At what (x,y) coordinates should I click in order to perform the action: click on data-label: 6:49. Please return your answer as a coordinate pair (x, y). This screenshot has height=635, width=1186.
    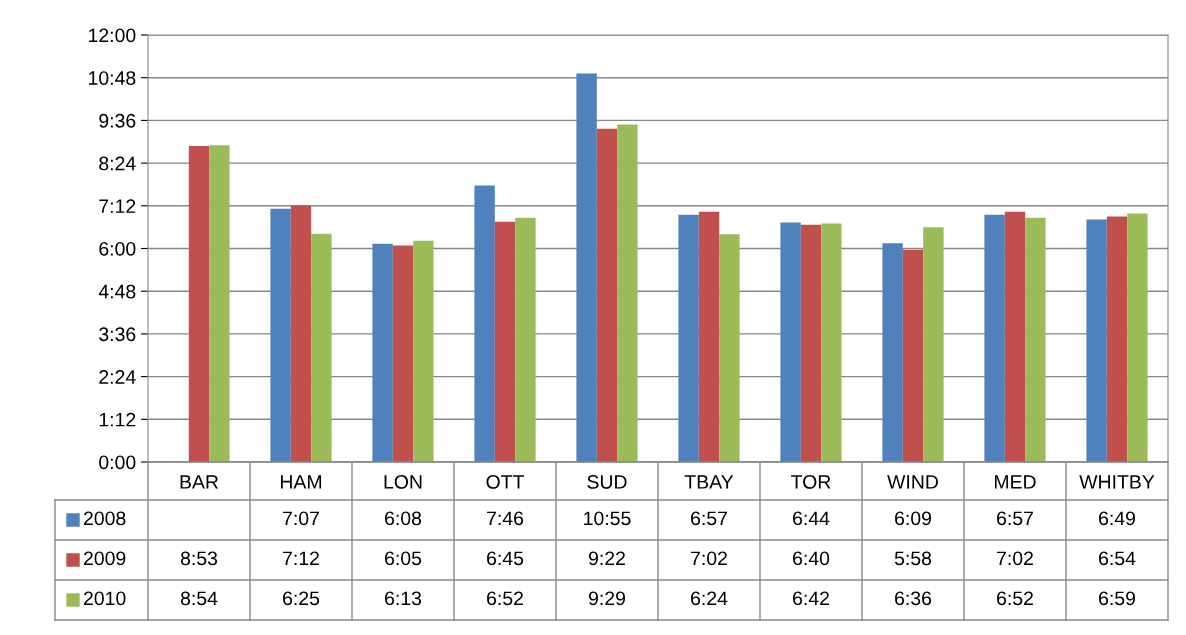
    Looking at the image, I should click on (1117, 518).